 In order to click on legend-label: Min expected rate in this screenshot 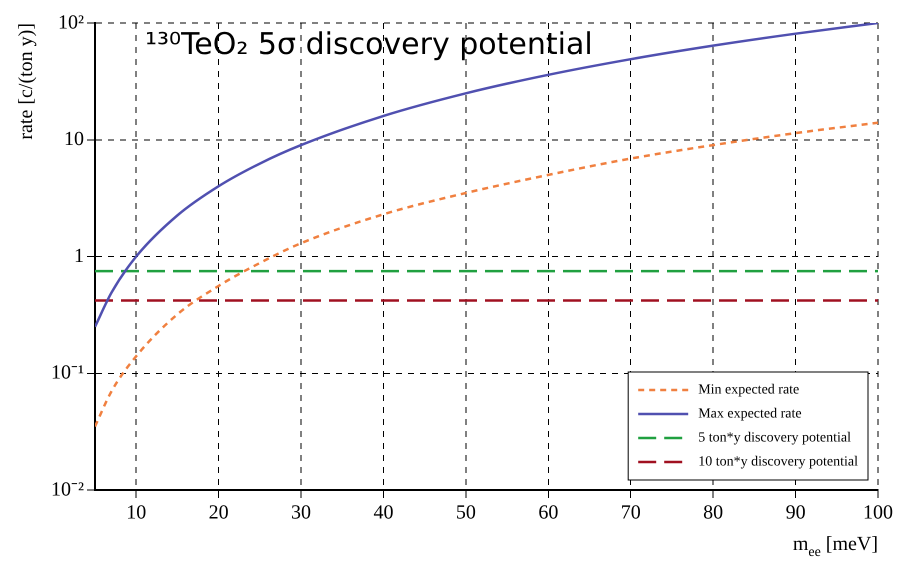, I will do `click(749, 390)`.